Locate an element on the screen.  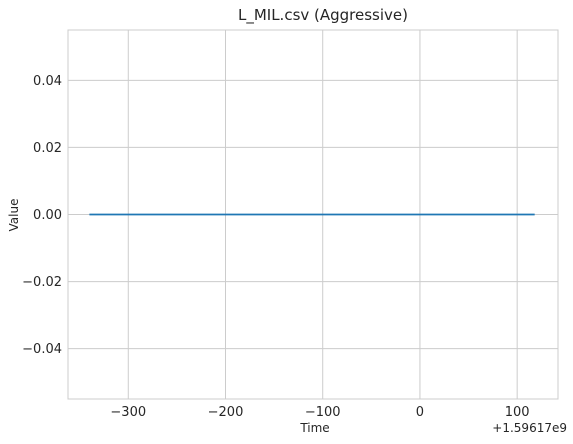
y-tick-label: −0.04 is located at coordinates (42, 349).